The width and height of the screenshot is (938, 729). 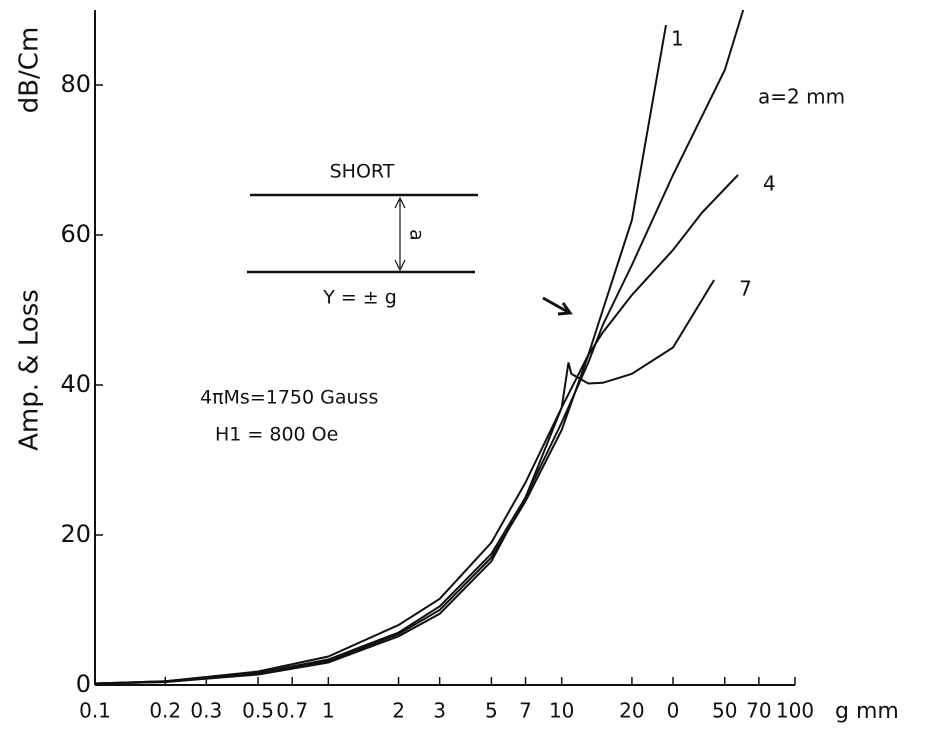 What do you see at coordinates (165, 711) in the screenshot?
I see `x-tick-label: 0.2` at bounding box center [165, 711].